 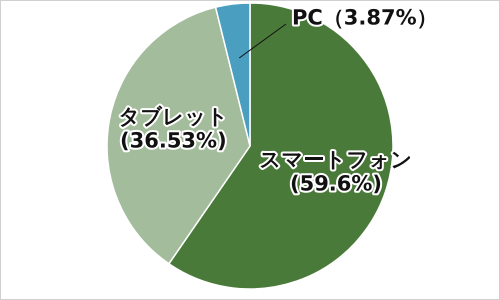 I want to click on label: タブレット (36.53%), so click(x=173, y=128).